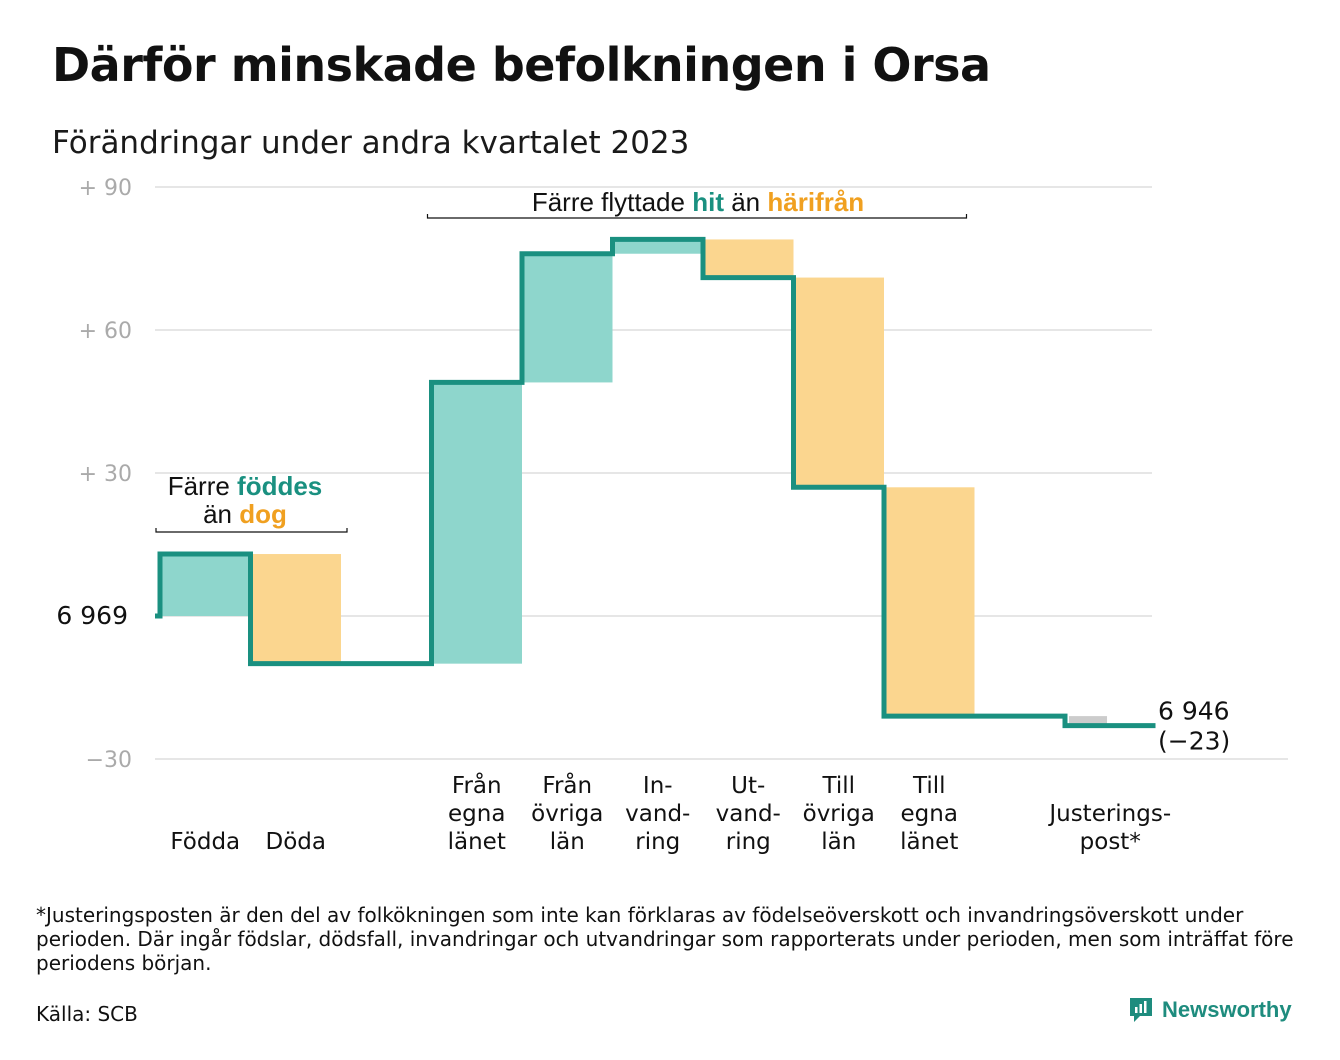 The image size is (1340, 1060). I want to click on y-tick-label: −30, so click(109, 760).